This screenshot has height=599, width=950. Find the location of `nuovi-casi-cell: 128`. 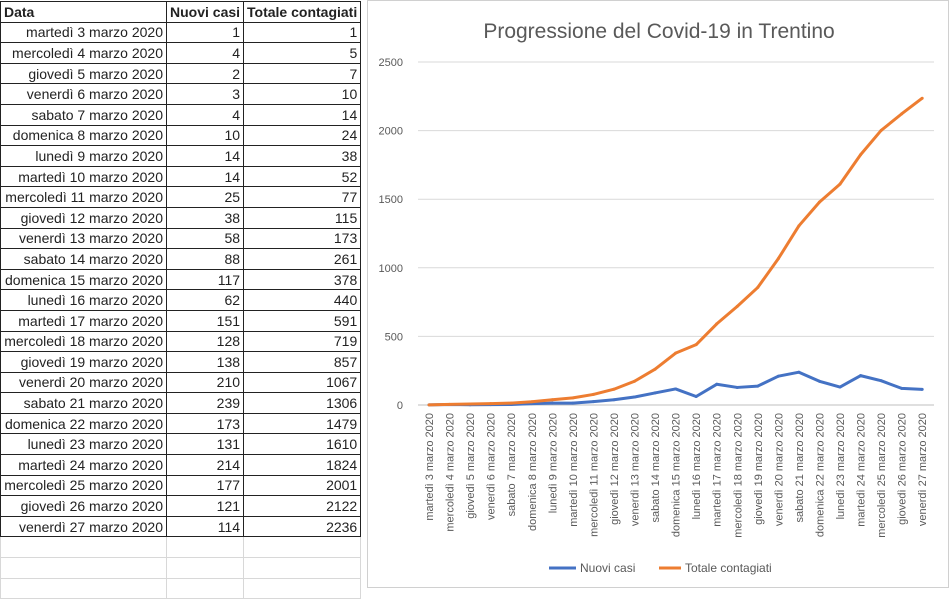

nuovi-casi-cell: 128 is located at coordinates (205, 341).